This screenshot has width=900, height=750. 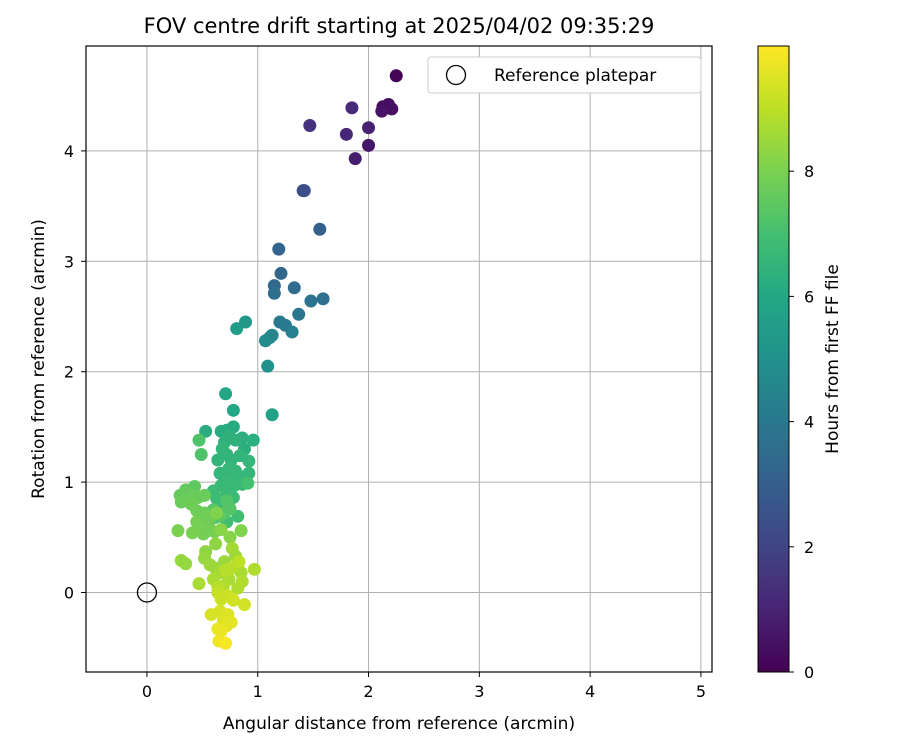 I want to click on reference-platepar-marker, so click(x=147, y=592).